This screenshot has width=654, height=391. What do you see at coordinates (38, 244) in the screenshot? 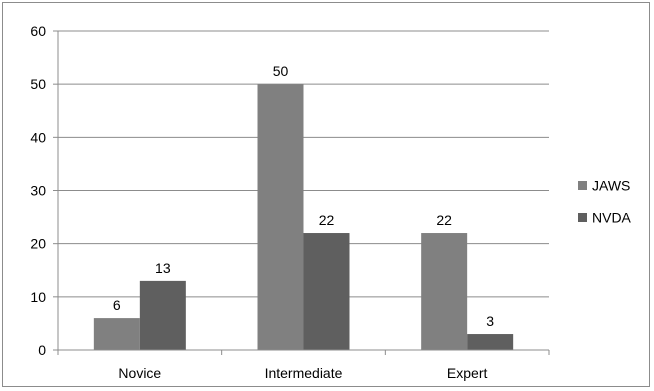
I see `y-tick-label: 20` at bounding box center [38, 244].